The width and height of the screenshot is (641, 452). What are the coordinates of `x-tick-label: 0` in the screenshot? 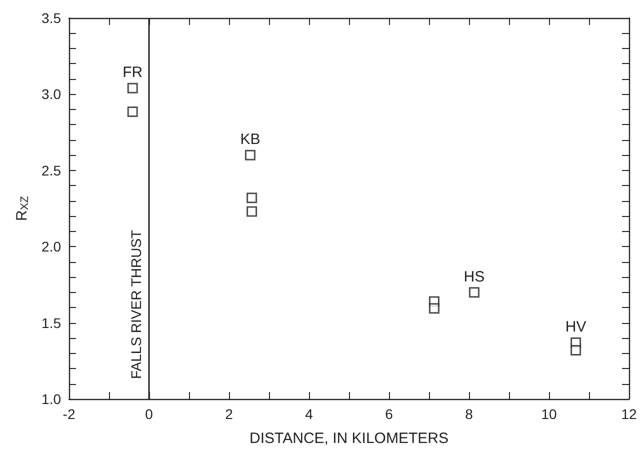 It's located at (149, 414).